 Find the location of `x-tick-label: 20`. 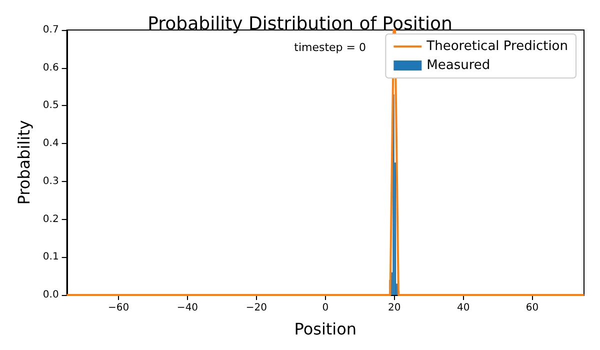

x-tick-label: 20 is located at coordinates (394, 308).